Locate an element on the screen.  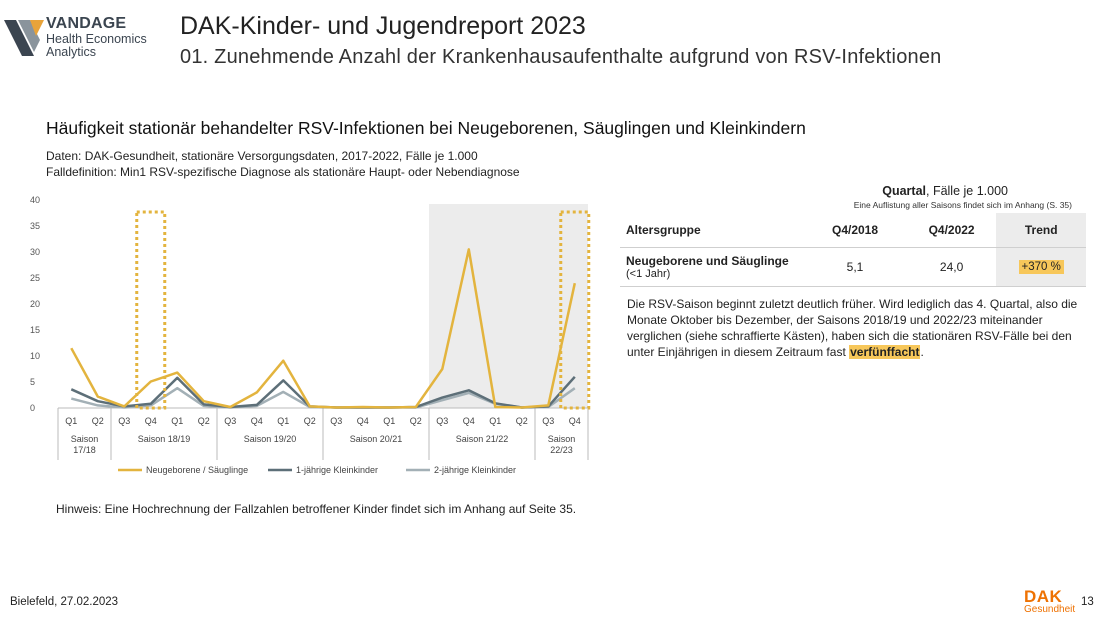
header-q4-2018: Q4/2018 is located at coordinates (855, 230).